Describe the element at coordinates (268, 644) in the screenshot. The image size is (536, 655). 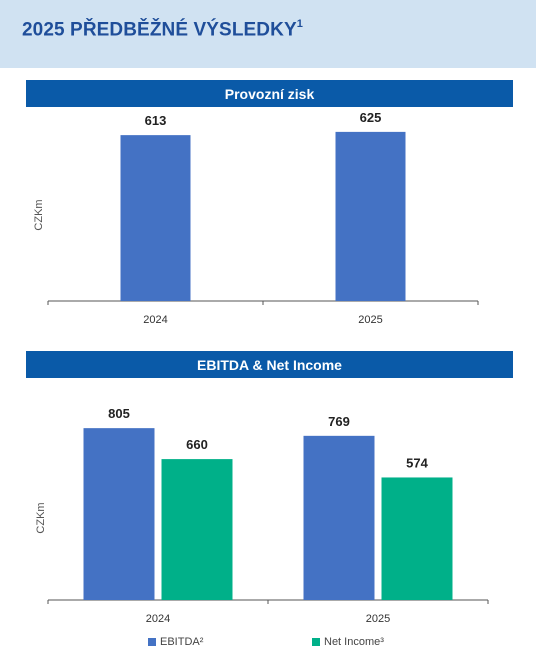
I see `chart-legend: EBITDA² Net Income³` at that location.